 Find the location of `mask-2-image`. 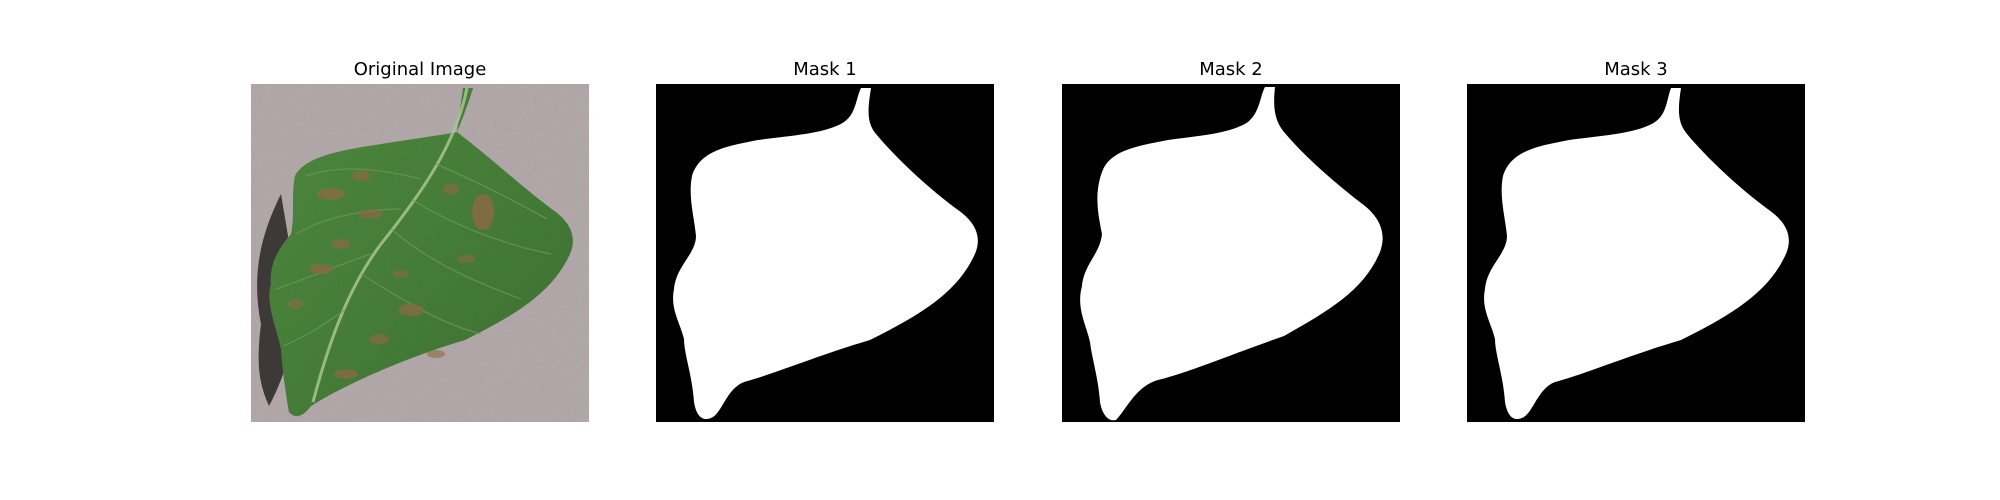

mask-2-image is located at coordinates (1231, 253).